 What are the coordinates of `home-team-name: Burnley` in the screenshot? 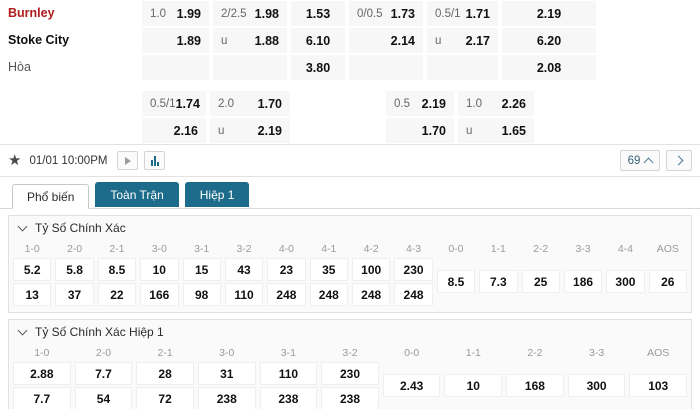 It's located at (31, 13).